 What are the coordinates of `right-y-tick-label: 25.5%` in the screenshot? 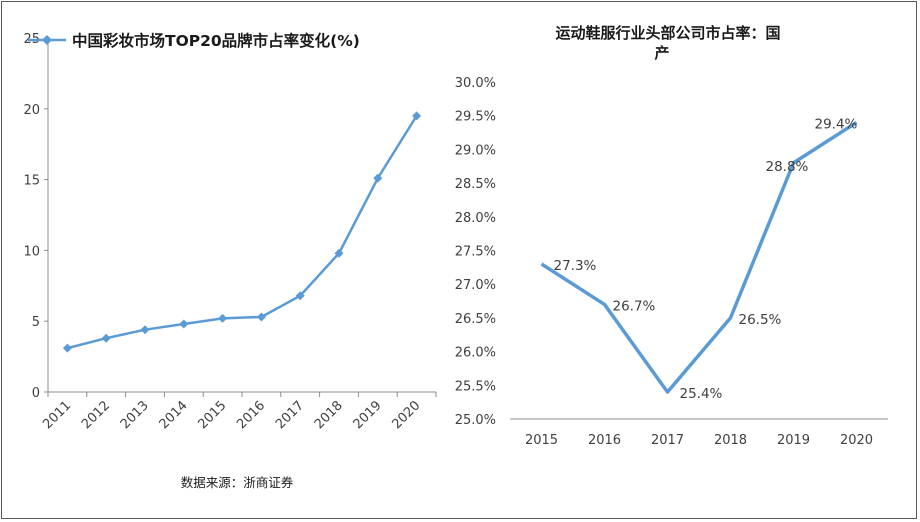 It's located at (475, 386).